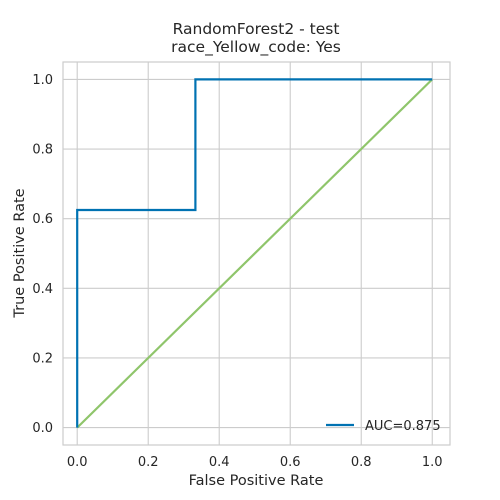  What do you see at coordinates (403, 426) in the screenshot?
I see `legend-label: AUC=0.875` at bounding box center [403, 426].